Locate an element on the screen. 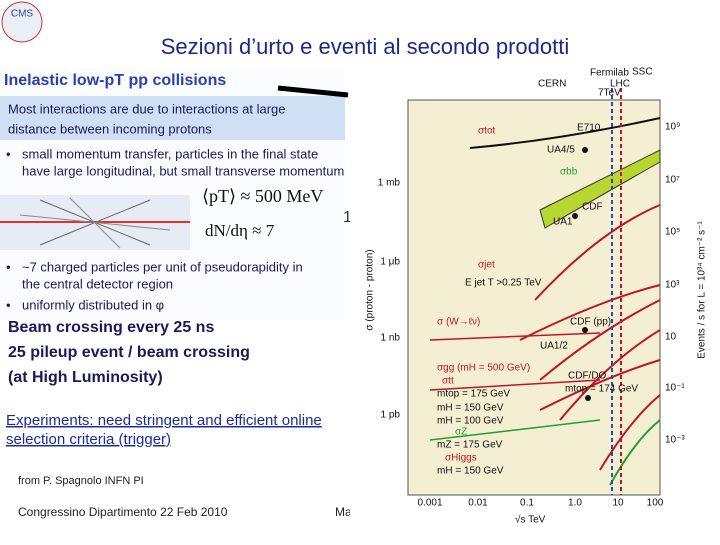  right-axis: Events / s for L = 10³⁴ cm⁻² s⁻¹ is located at coordinates (702, 290).